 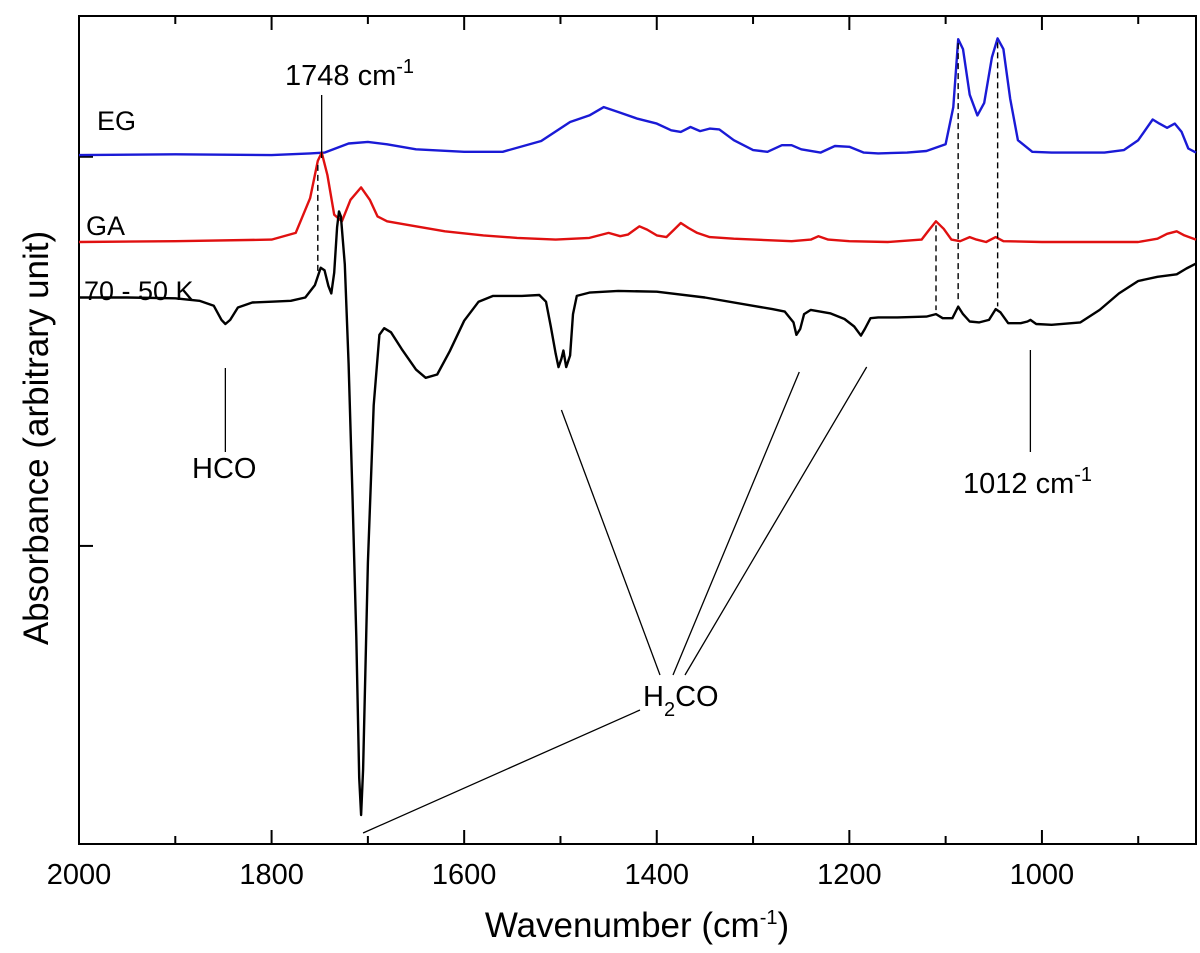 What do you see at coordinates (105, 226) in the screenshot?
I see `series-label-ga: GA` at bounding box center [105, 226].